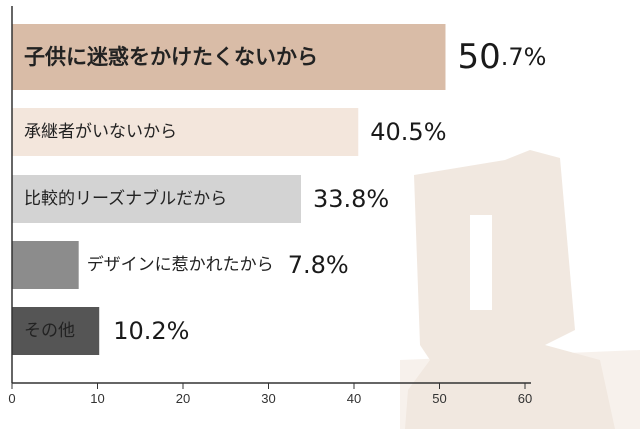 The image size is (640, 429). I want to click on x-tick-label-2: 20, so click(183, 398).